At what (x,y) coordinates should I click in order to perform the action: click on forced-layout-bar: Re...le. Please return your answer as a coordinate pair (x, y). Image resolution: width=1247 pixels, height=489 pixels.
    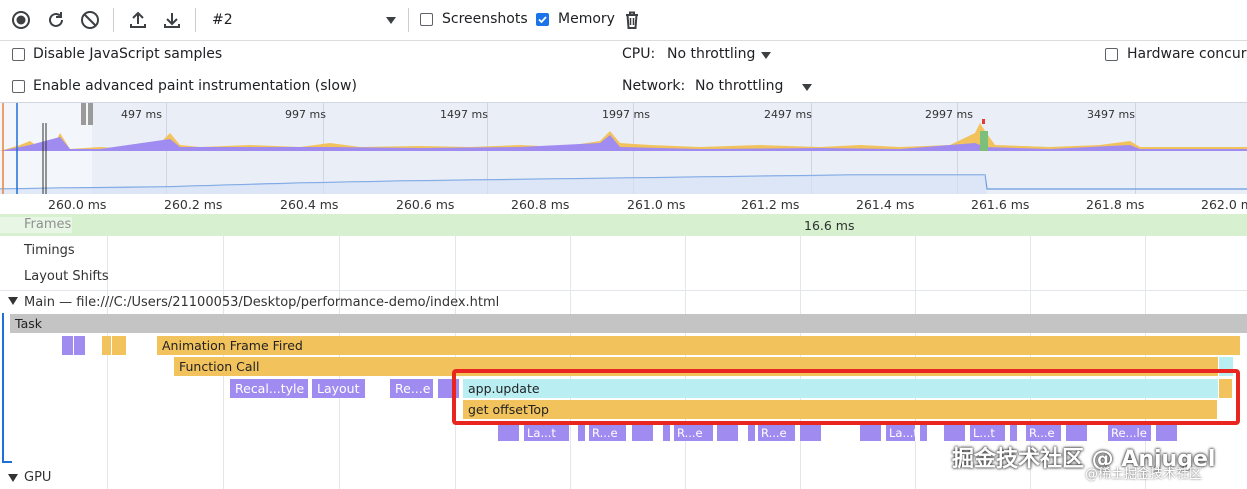
    Looking at the image, I should click on (1130, 433).